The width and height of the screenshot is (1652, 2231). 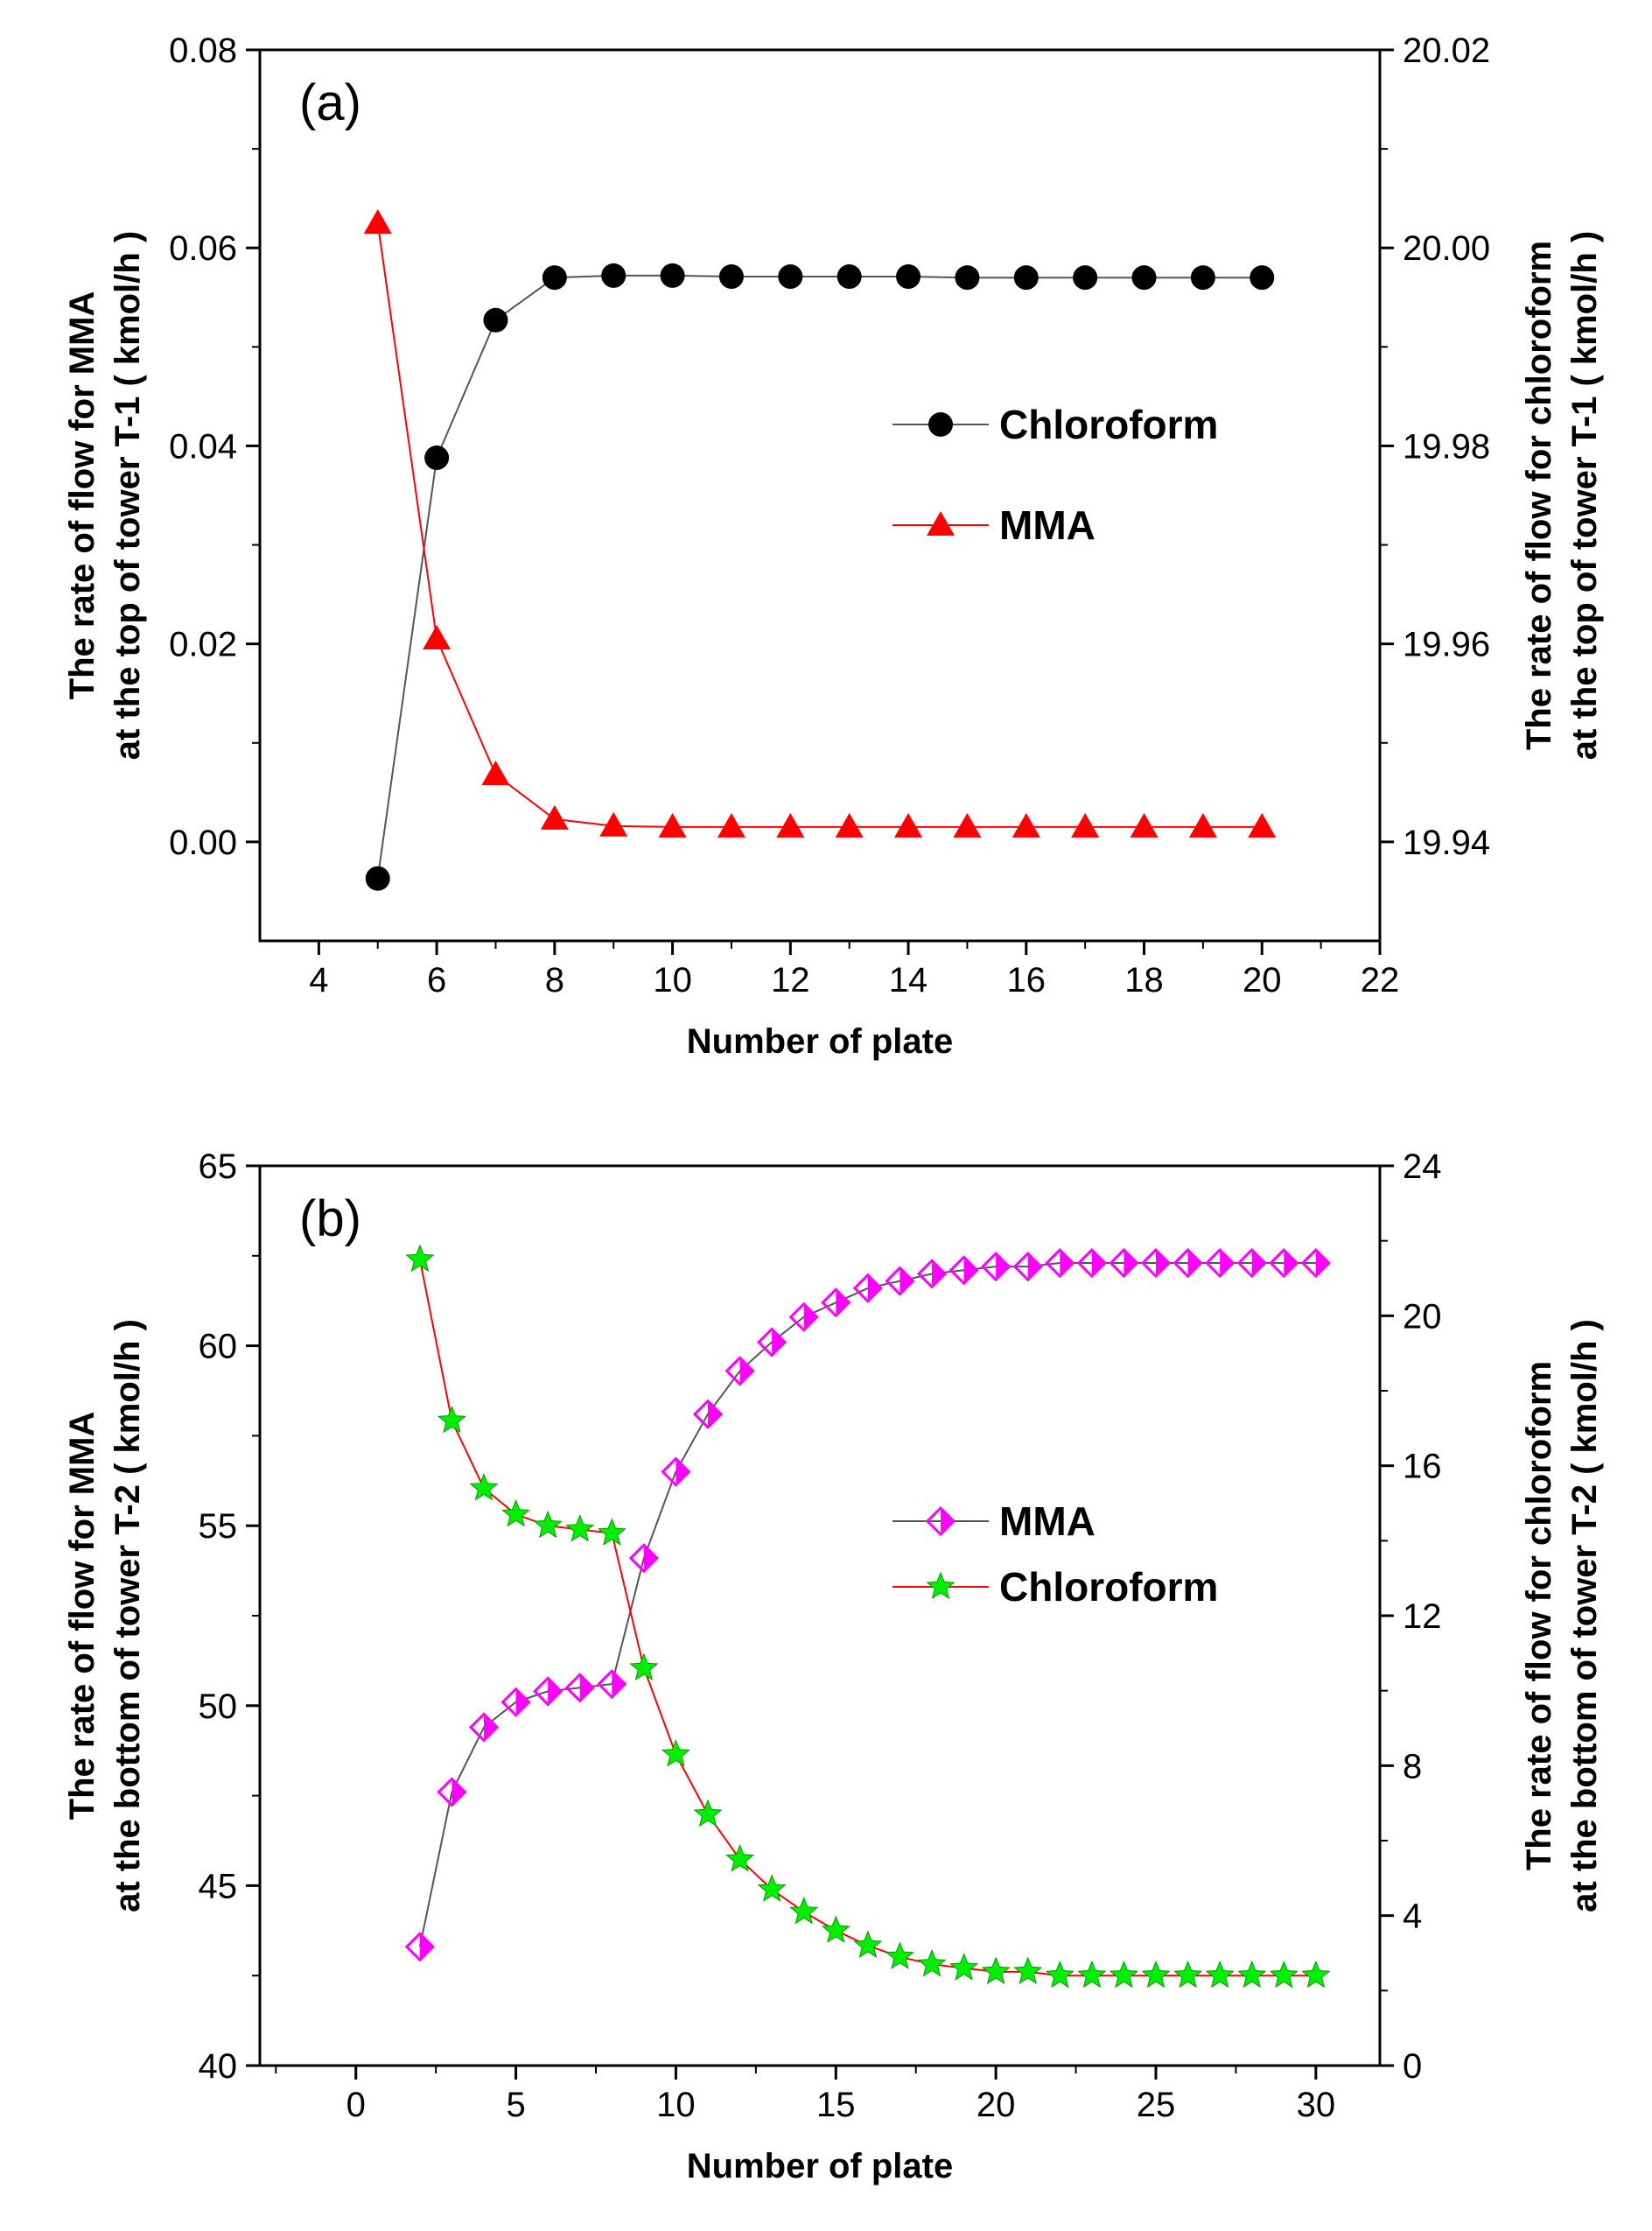 What do you see at coordinates (1291, 1263) in the screenshot?
I see `data-point-s0-27-fill` at bounding box center [1291, 1263].